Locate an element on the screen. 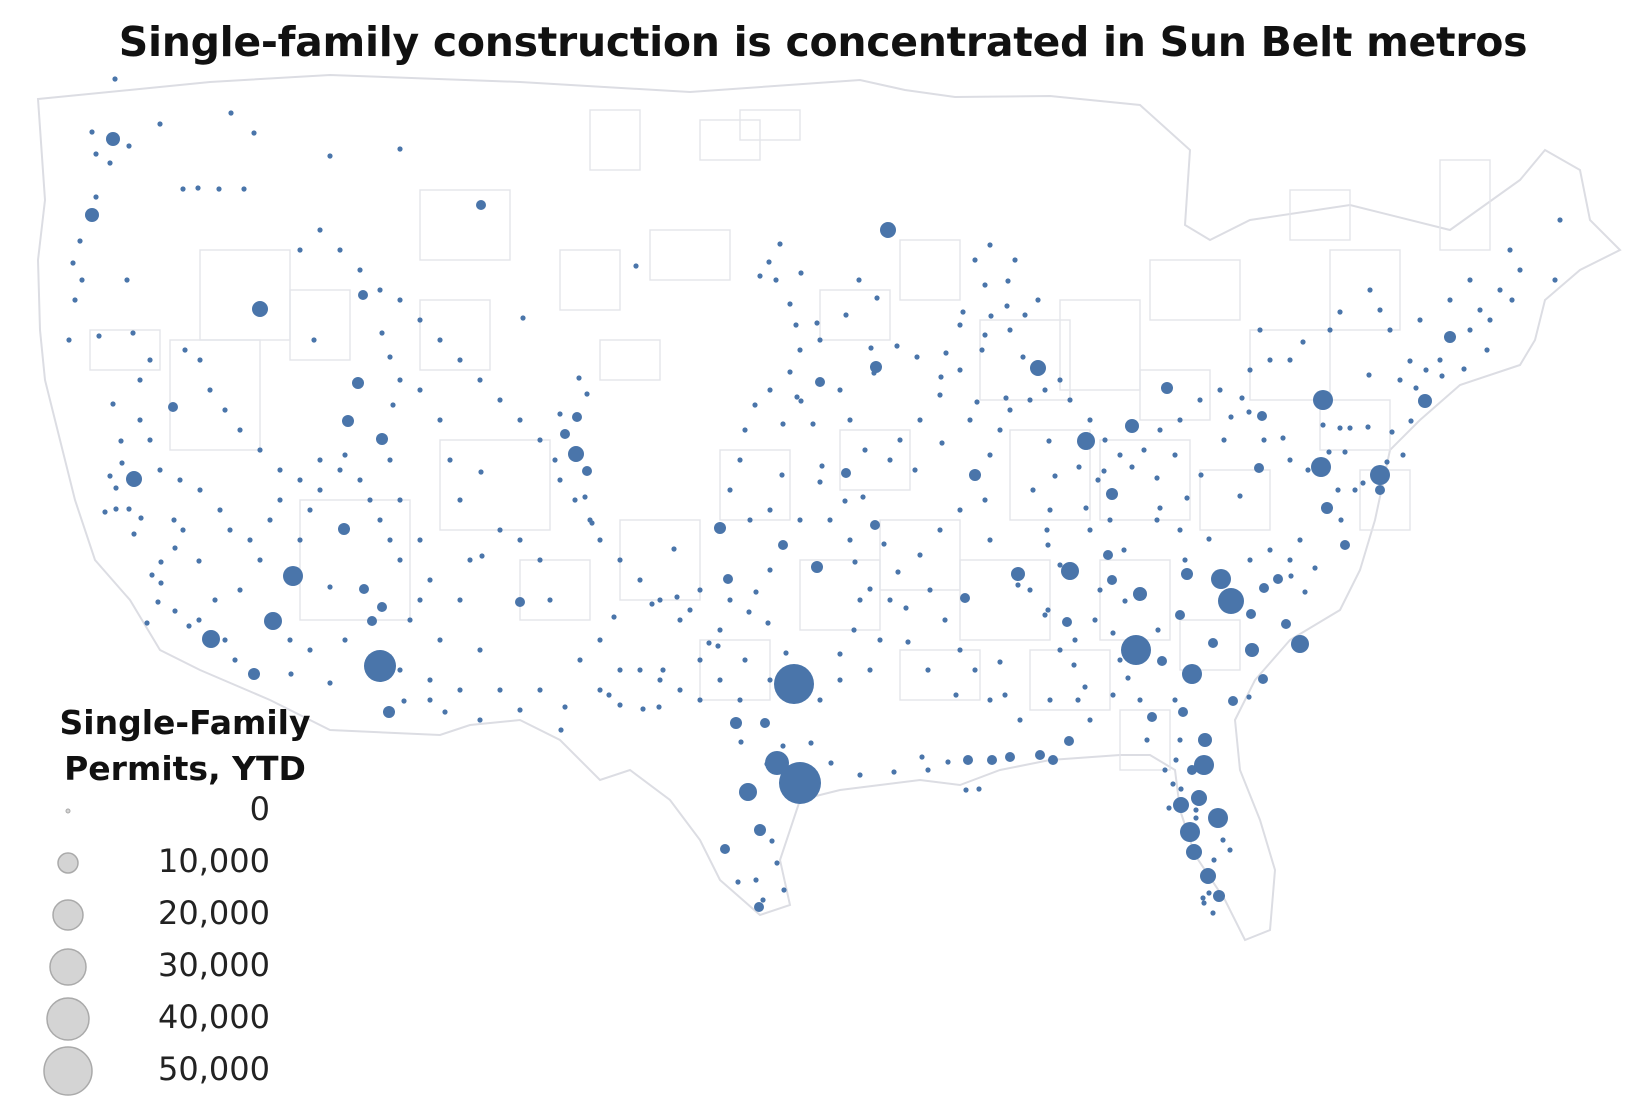  legend-item-0: 0 is located at coordinates (170, 811).